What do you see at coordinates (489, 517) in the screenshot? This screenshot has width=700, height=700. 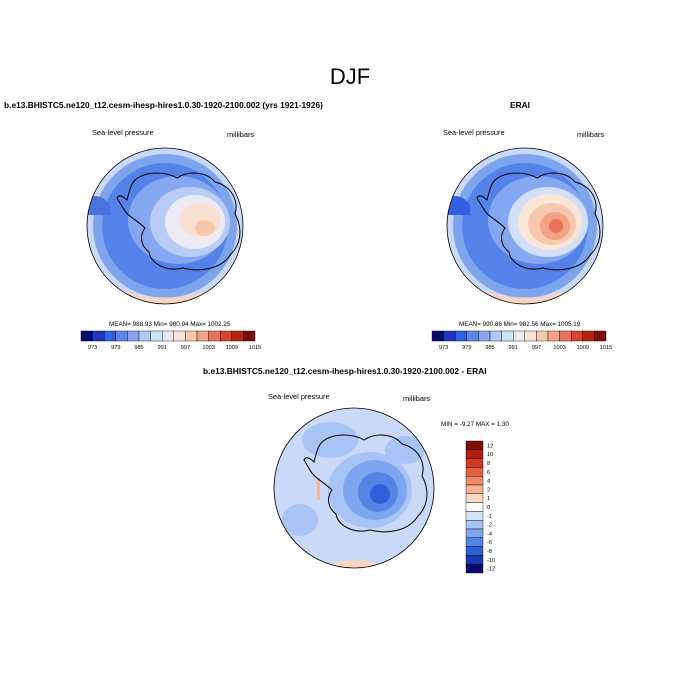 I see `colorbar-tick-label: -1` at bounding box center [489, 517].